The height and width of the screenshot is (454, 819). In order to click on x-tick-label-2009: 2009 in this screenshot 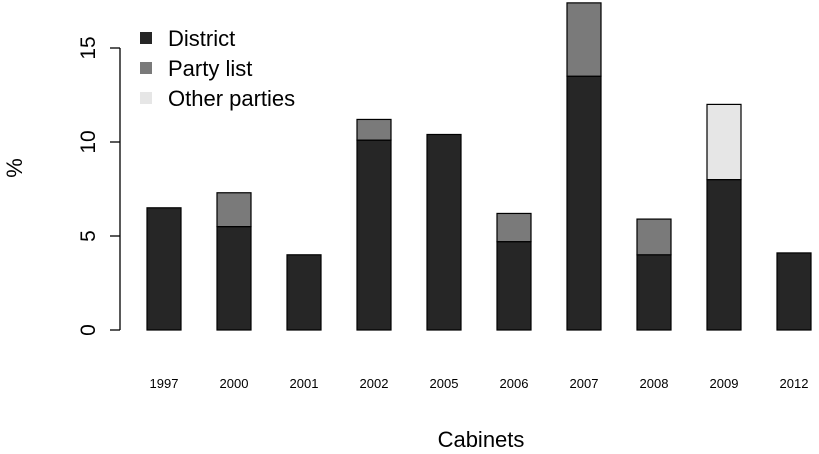, I will do `click(724, 383)`.